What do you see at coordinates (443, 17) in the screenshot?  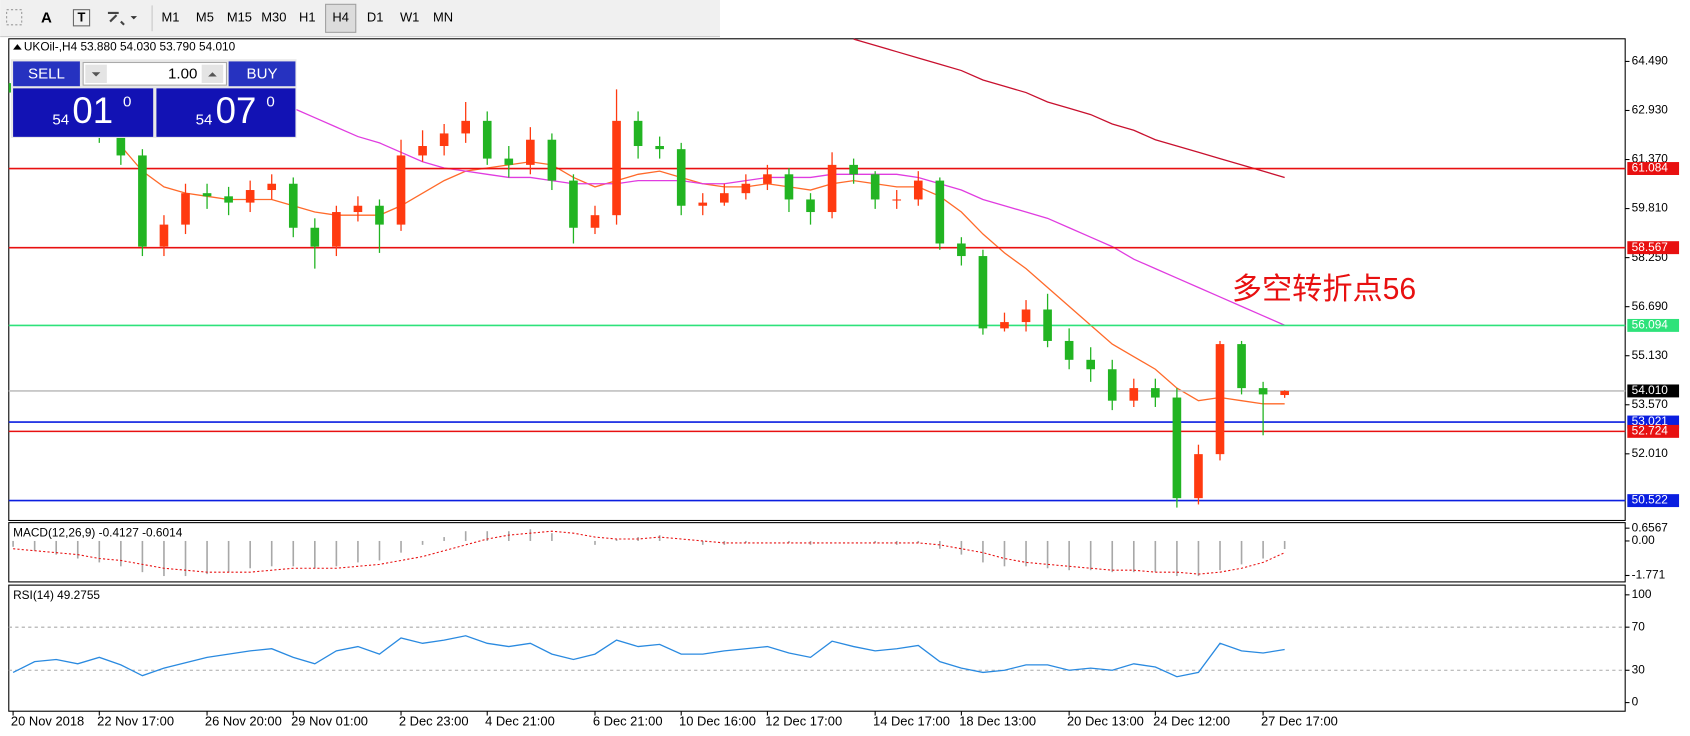 I see `toolbar-button: MN` at bounding box center [443, 17].